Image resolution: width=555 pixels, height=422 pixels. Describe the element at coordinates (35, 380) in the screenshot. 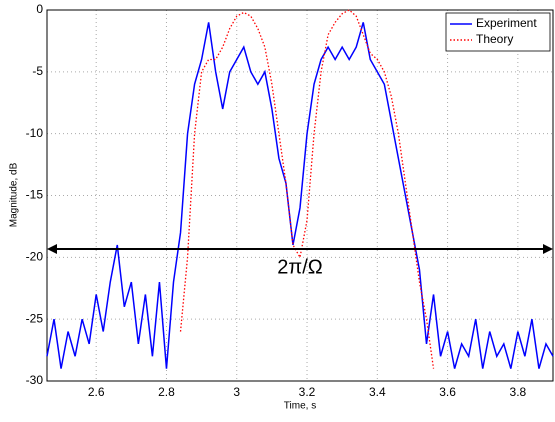

I see `y-tick-label: -30` at that location.